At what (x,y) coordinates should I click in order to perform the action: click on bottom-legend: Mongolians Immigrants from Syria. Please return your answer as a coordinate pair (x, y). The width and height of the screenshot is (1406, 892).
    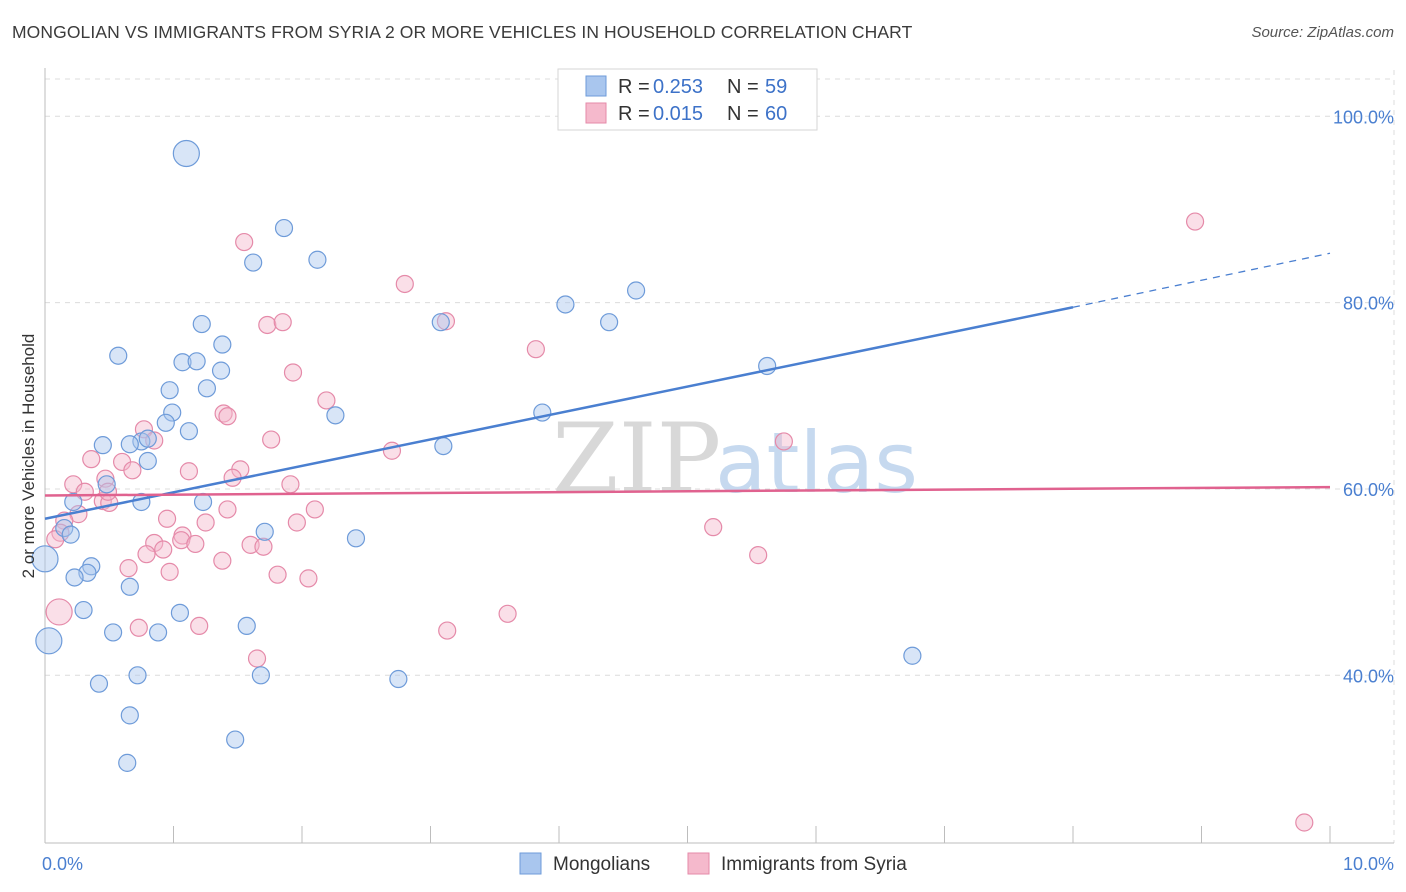
    Looking at the image, I should click on (713, 863).